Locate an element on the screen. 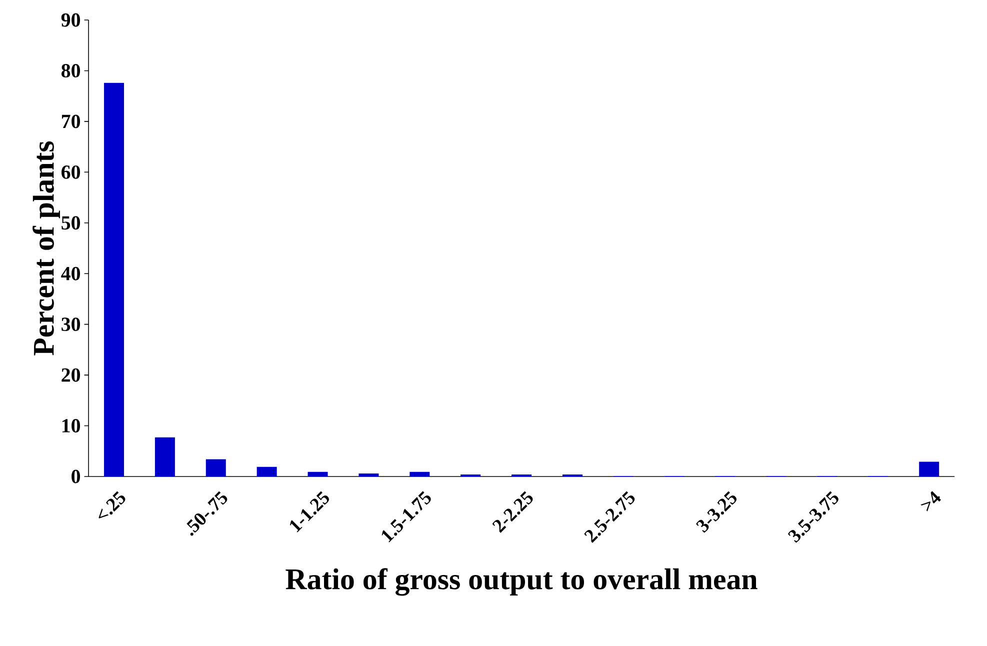 Image resolution: width=987 pixels, height=646 pixels. y-tick-label: 50 is located at coordinates (71, 223).